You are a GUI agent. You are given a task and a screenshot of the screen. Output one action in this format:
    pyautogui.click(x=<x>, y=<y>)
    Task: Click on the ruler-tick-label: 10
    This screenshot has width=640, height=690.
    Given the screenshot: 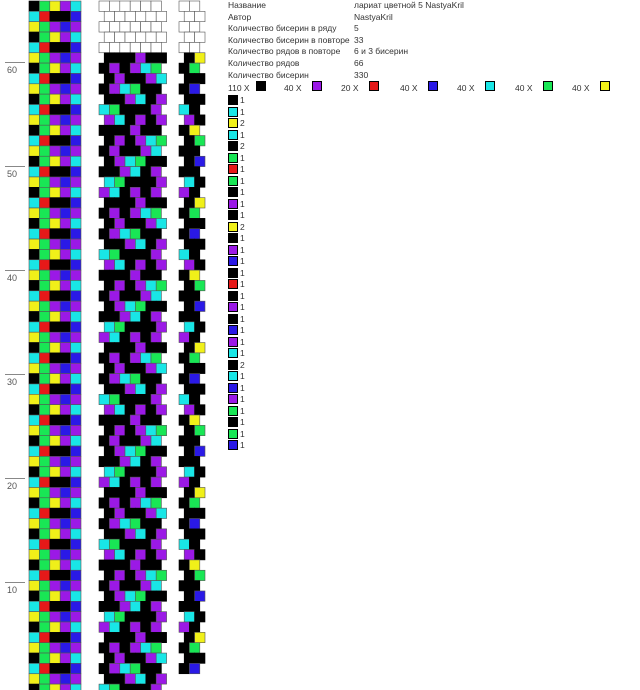 What is the action you would take?
    pyautogui.click(x=12, y=590)
    